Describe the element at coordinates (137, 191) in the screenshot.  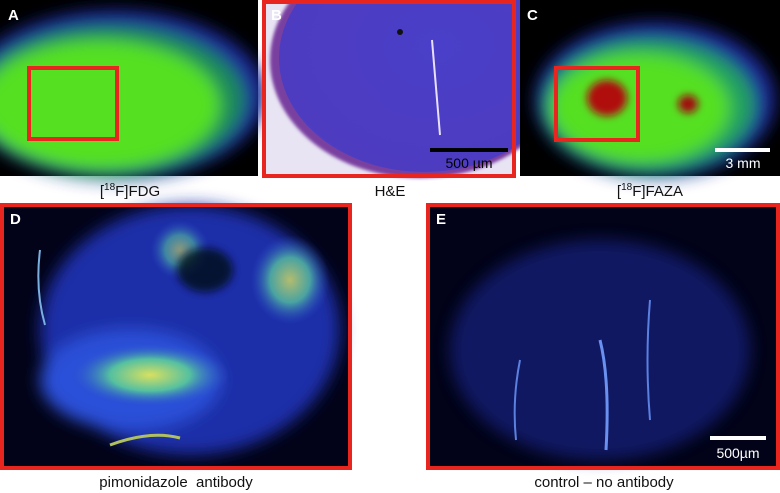
I see `caption-part: F]FDG` at that location.